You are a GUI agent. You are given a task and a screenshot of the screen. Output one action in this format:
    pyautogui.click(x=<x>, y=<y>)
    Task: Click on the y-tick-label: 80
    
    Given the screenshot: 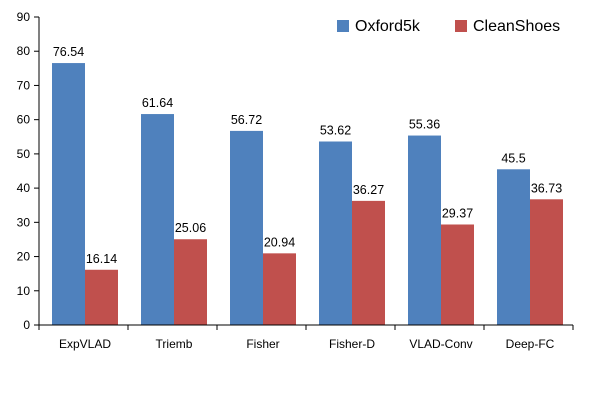 What is the action you would take?
    pyautogui.click(x=24, y=51)
    